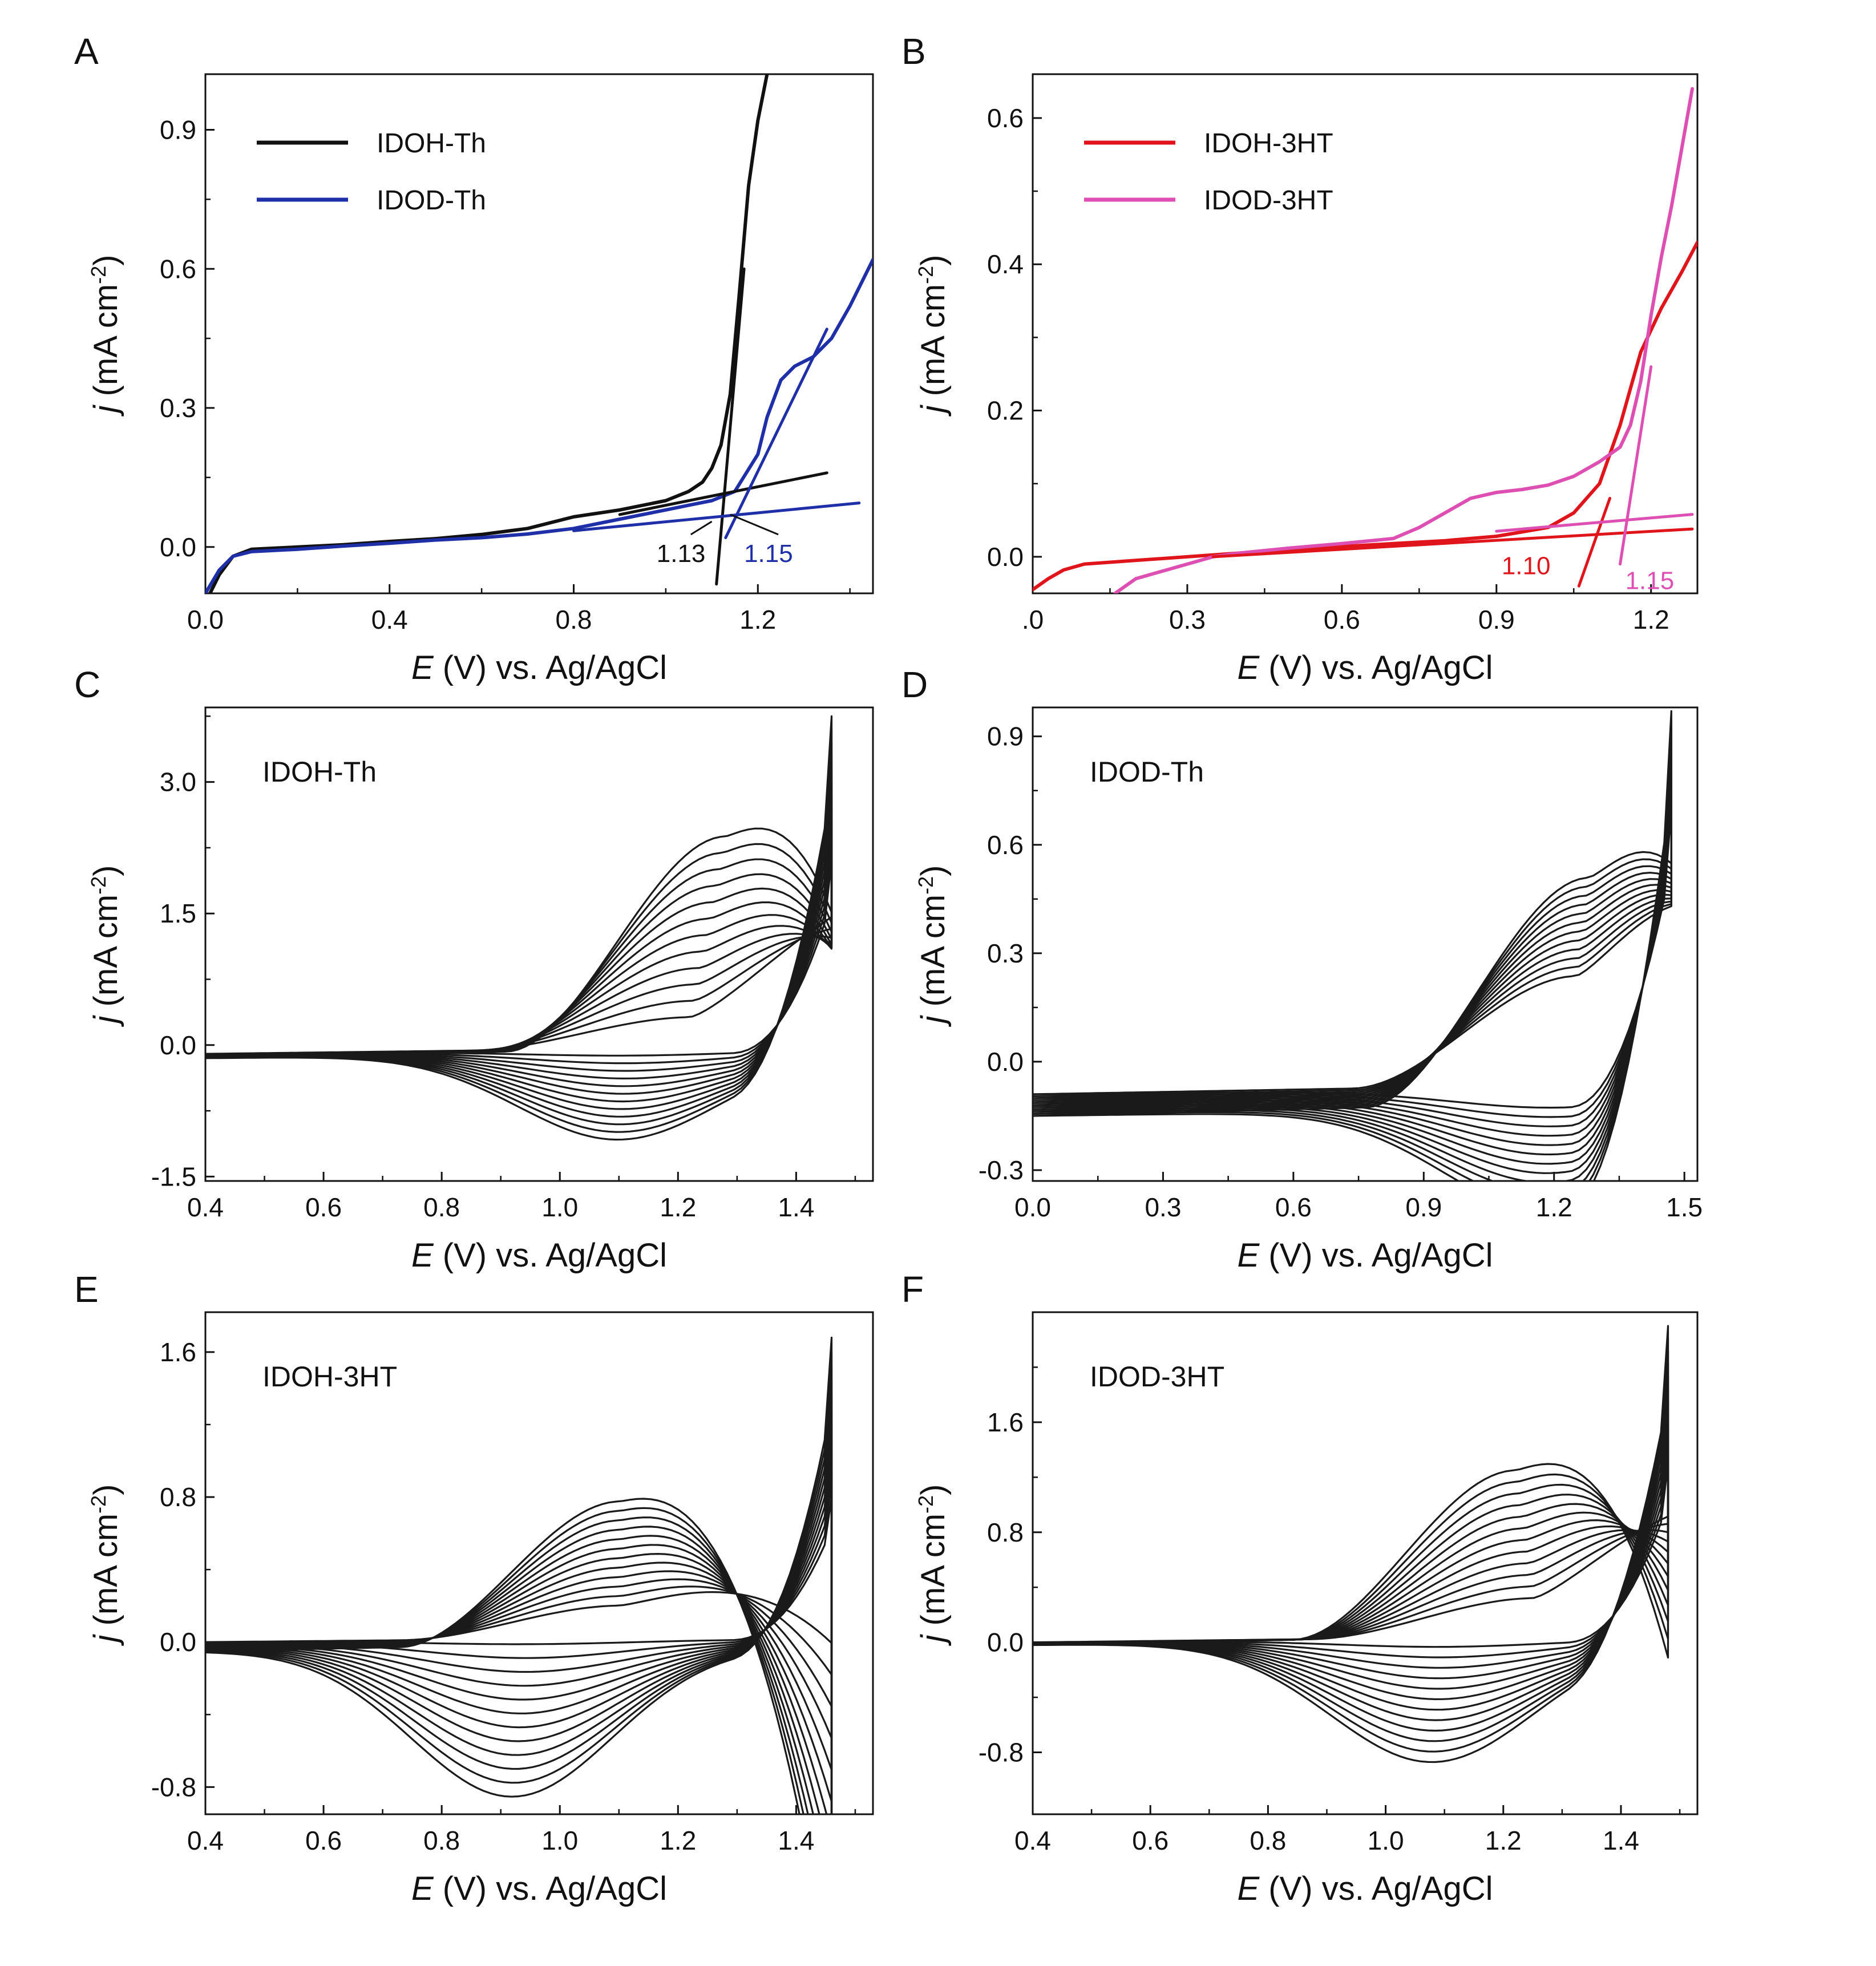 This screenshot has height=1966, width=1876. Describe the element at coordinates (1157, 1377) in the screenshot. I see `sample-label: IDOD-3HT` at that location.